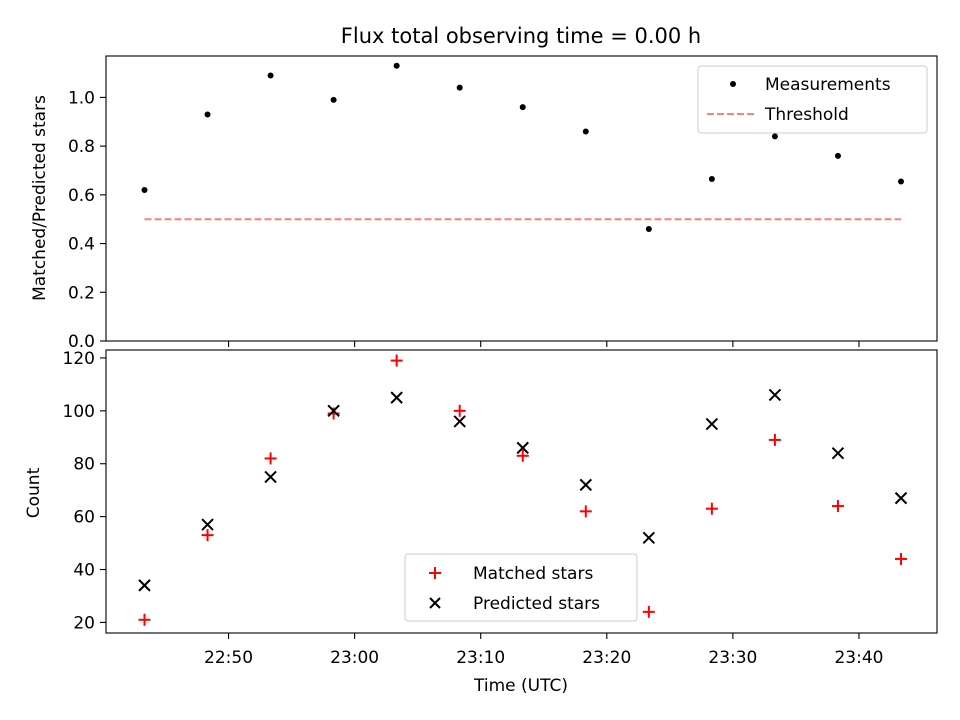  What do you see at coordinates (828, 85) in the screenshot?
I see `legend-measurements-label: Measurements` at bounding box center [828, 85].